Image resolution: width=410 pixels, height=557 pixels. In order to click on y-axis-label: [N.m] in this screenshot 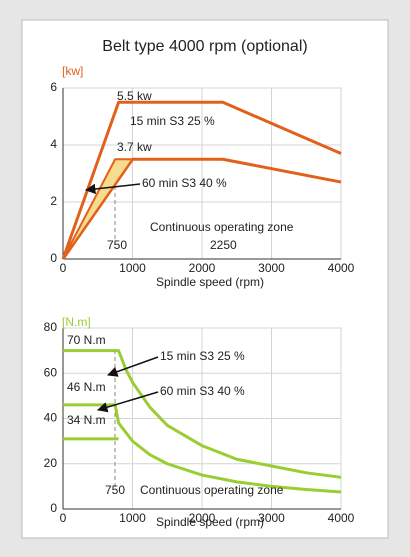, I will do `click(76, 322)`.